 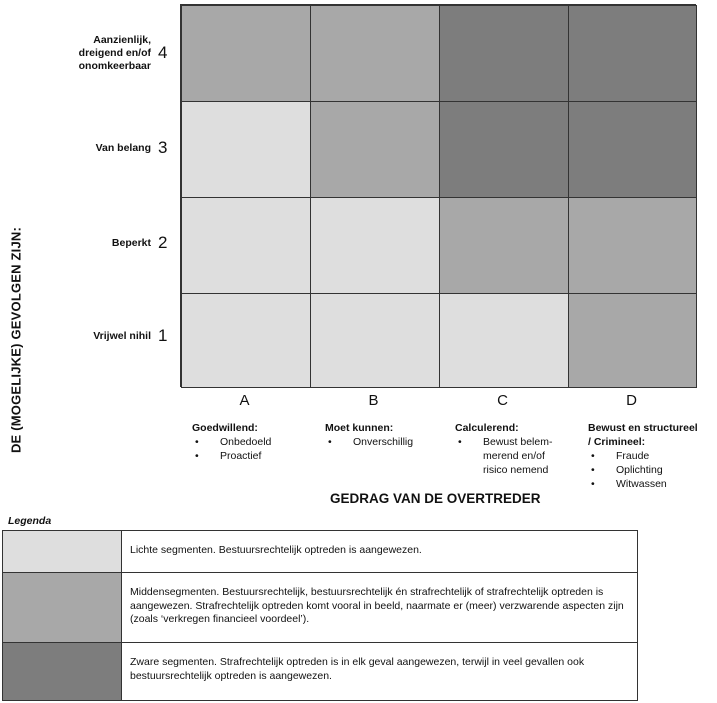 What do you see at coordinates (502, 400) in the screenshot?
I see `column-letter: C` at bounding box center [502, 400].